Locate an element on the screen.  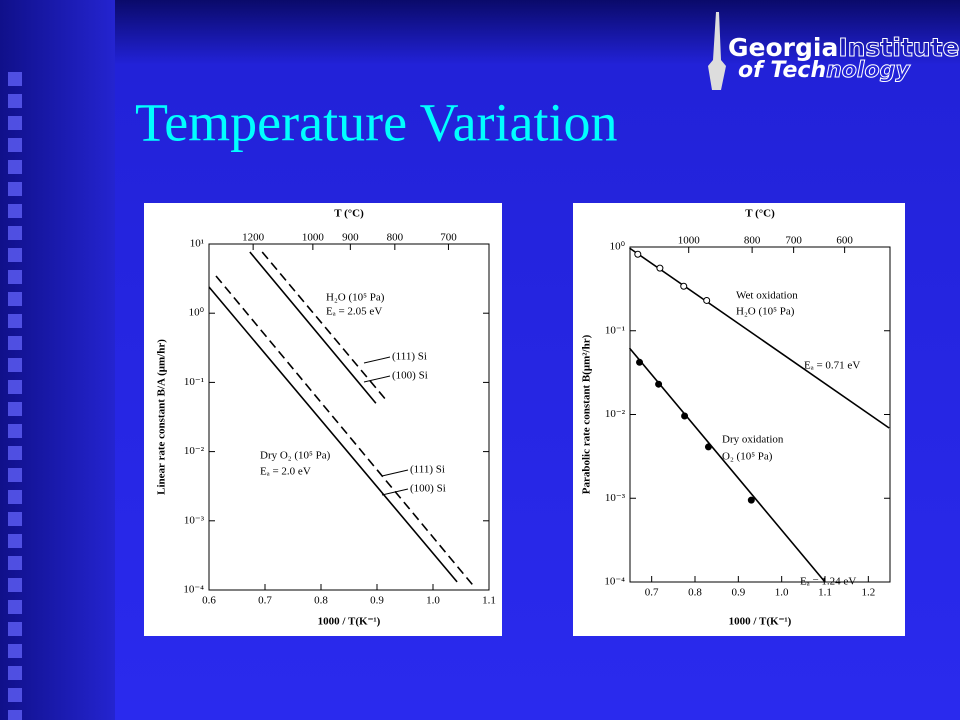
x-tick-label: 1.0 is located at coordinates (433, 601).